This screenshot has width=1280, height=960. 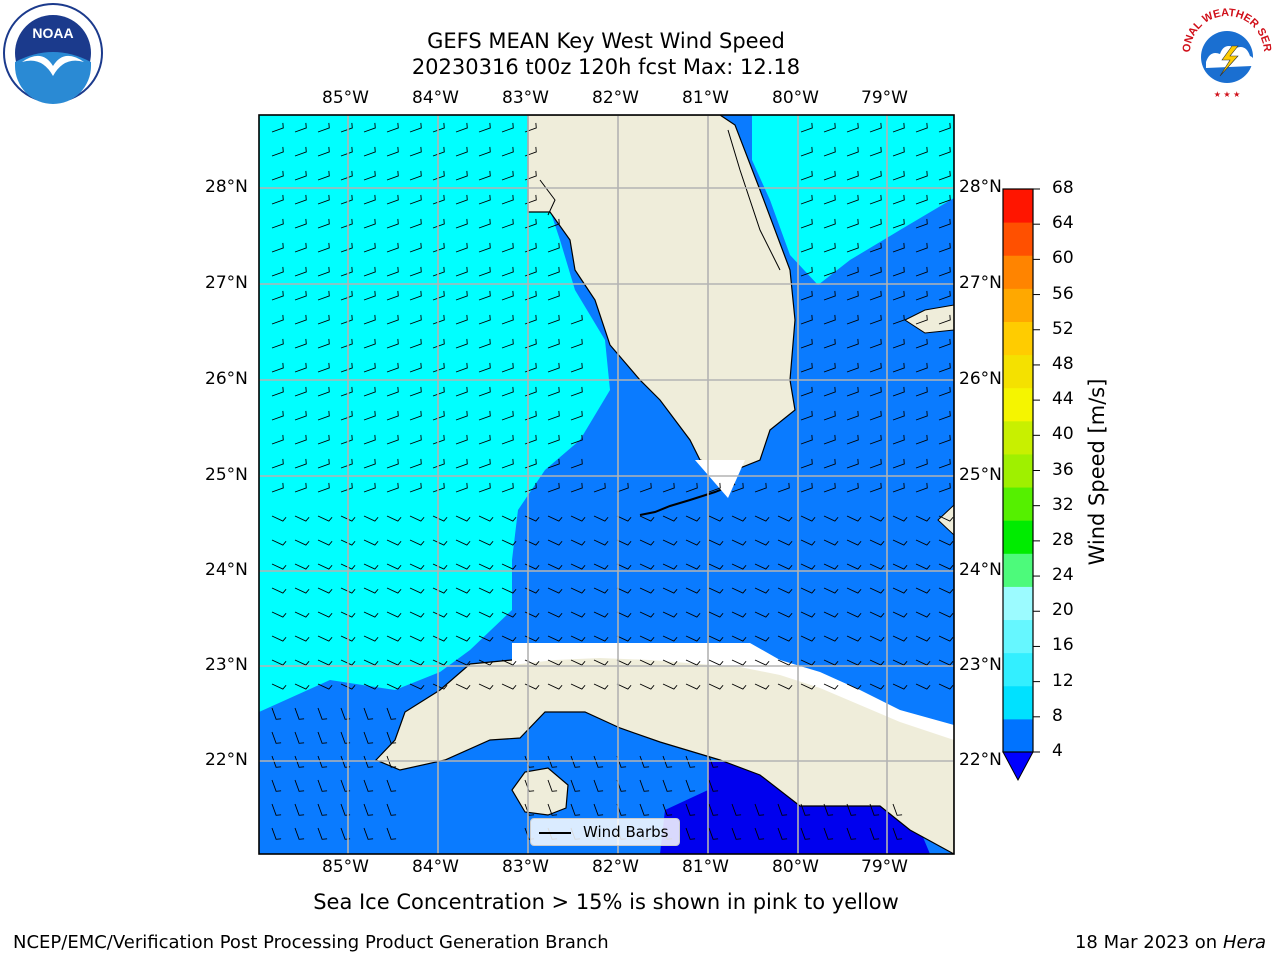 I want to click on lat-label-right: 25°N, so click(x=980, y=475).